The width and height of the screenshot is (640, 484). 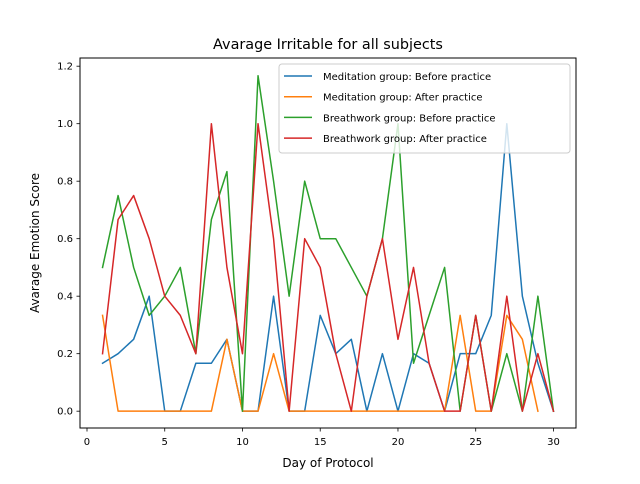 I want to click on legend-label: Meditation group: After practice, so click(x=403, y=98).